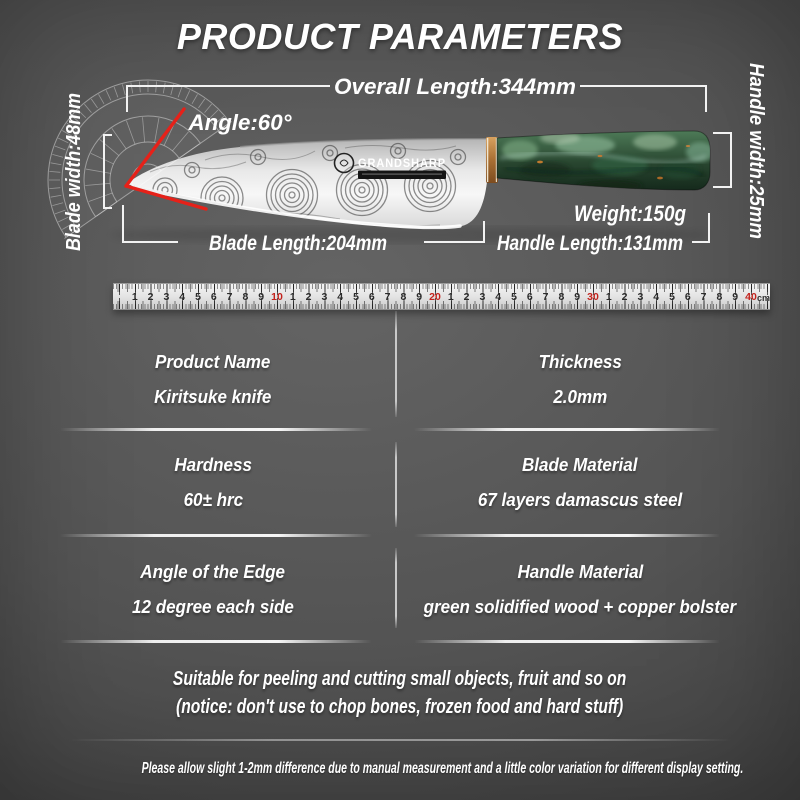 Image resolution: width=800 pixels, height=800 pixels. Describe the element at coordinates (213, 499) in the screenshot. I see `spec-value: 60± hrc` at that location.